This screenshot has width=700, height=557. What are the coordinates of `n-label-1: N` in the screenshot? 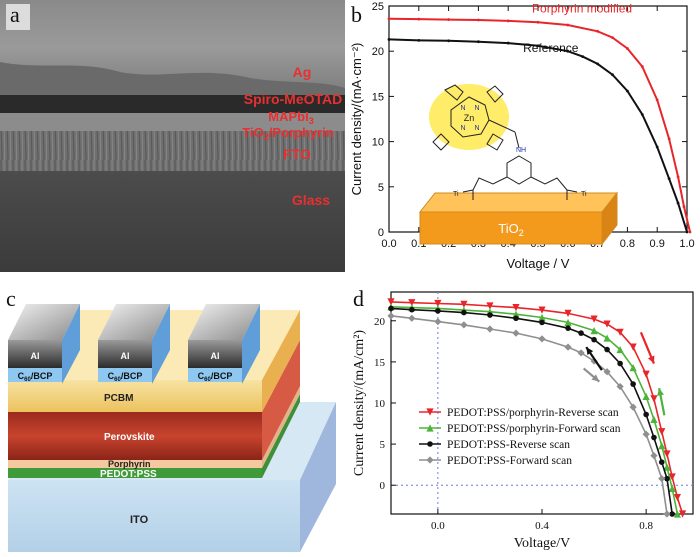 It's located at (462, 108).